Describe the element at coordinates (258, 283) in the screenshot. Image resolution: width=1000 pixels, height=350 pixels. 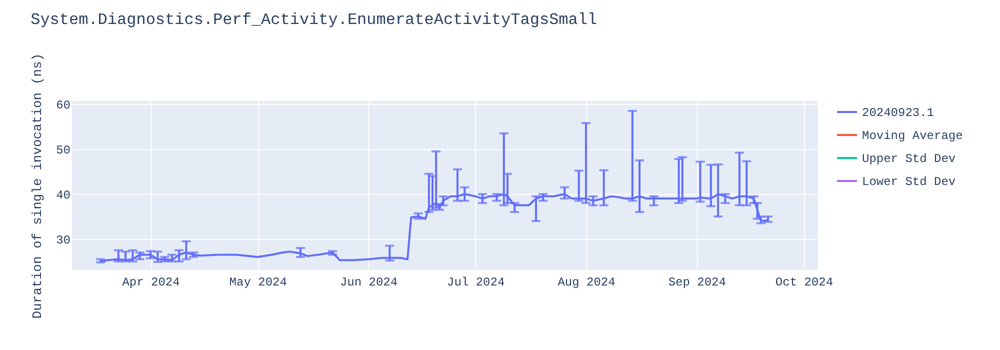
I see `x-tick-label: May 2024` at that location.